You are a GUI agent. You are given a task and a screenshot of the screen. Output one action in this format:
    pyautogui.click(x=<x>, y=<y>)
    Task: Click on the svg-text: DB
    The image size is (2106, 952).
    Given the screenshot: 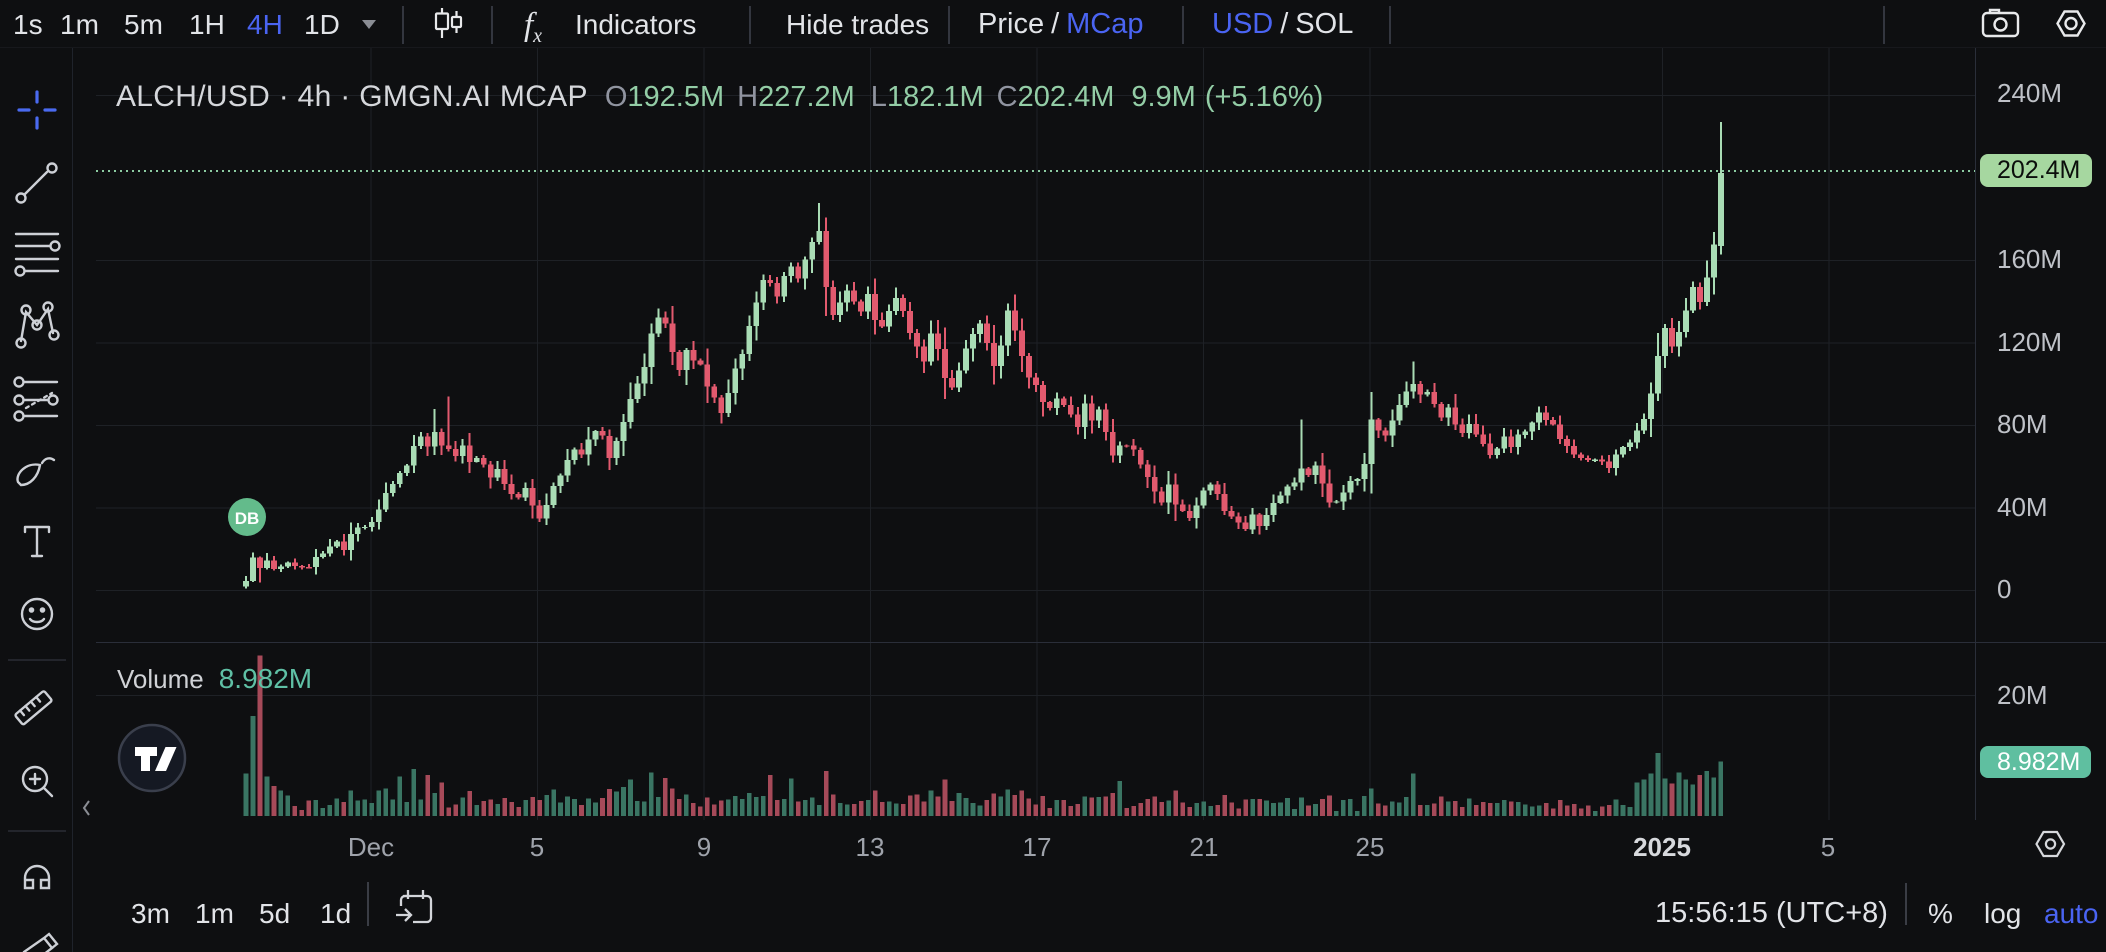 What is the action you would take?
    pyautogui.click(x=247, y=518)
    